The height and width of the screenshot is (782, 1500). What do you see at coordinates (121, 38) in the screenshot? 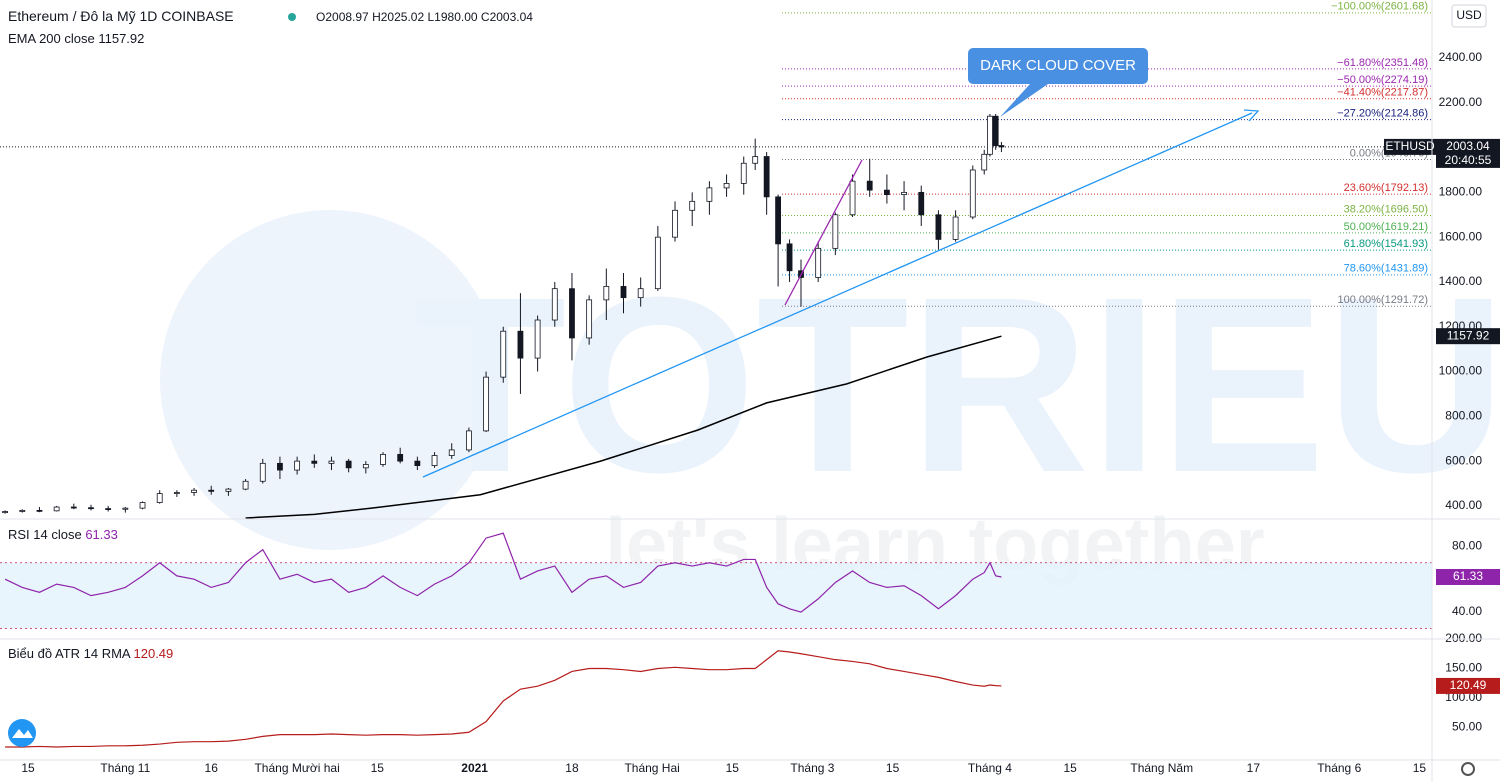
I see `ema-value: 1157.92` at bounding box center [121, 38].